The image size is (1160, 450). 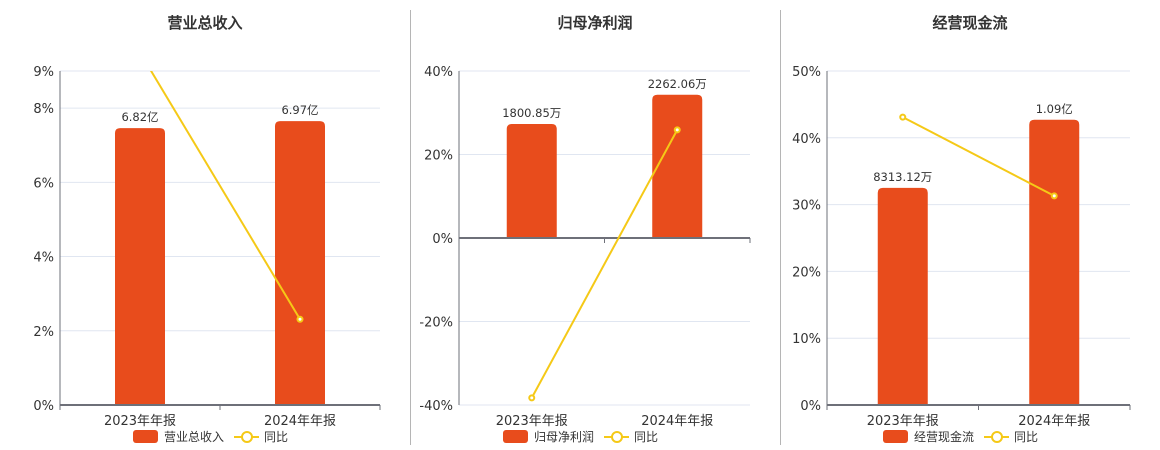 What do you see at coordinates (299, 110) in the screenshot?
I see `bar-value-label: 6.97亿` at bounding box center [299, 110].